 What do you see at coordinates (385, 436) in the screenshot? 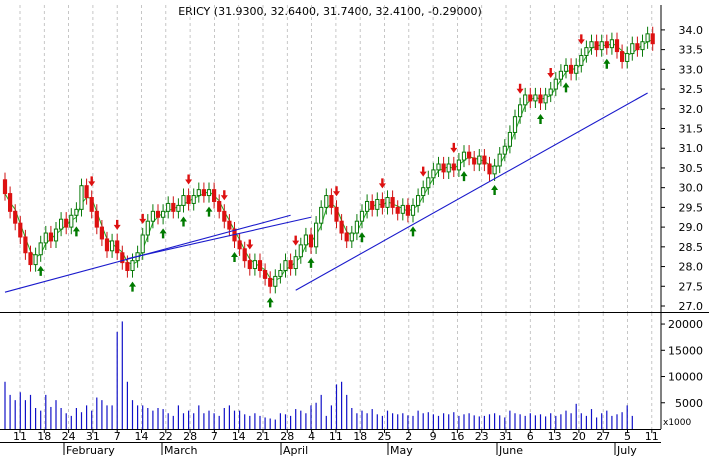
I see `x-tick-label-15: 25` at bounding box center [385, 436].